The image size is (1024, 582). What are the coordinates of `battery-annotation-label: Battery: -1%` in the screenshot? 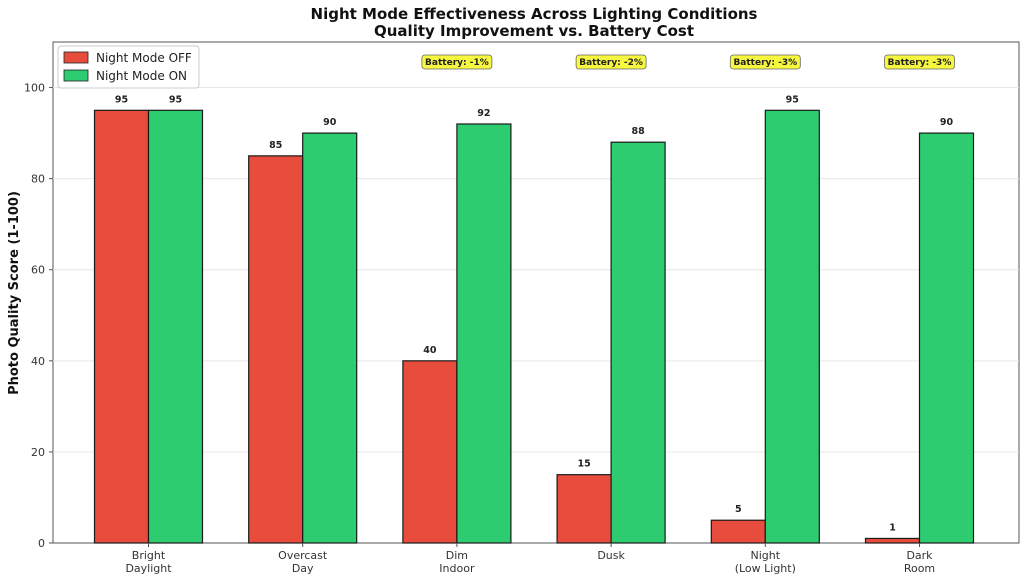 It's located at (457, 63).